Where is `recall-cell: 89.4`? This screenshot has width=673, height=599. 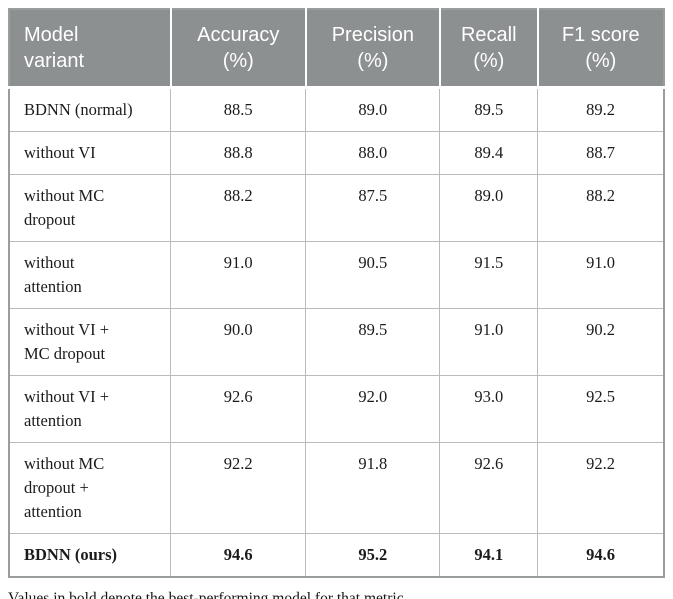
recall-cell: 89.4 is located at coordinates (489, 153).